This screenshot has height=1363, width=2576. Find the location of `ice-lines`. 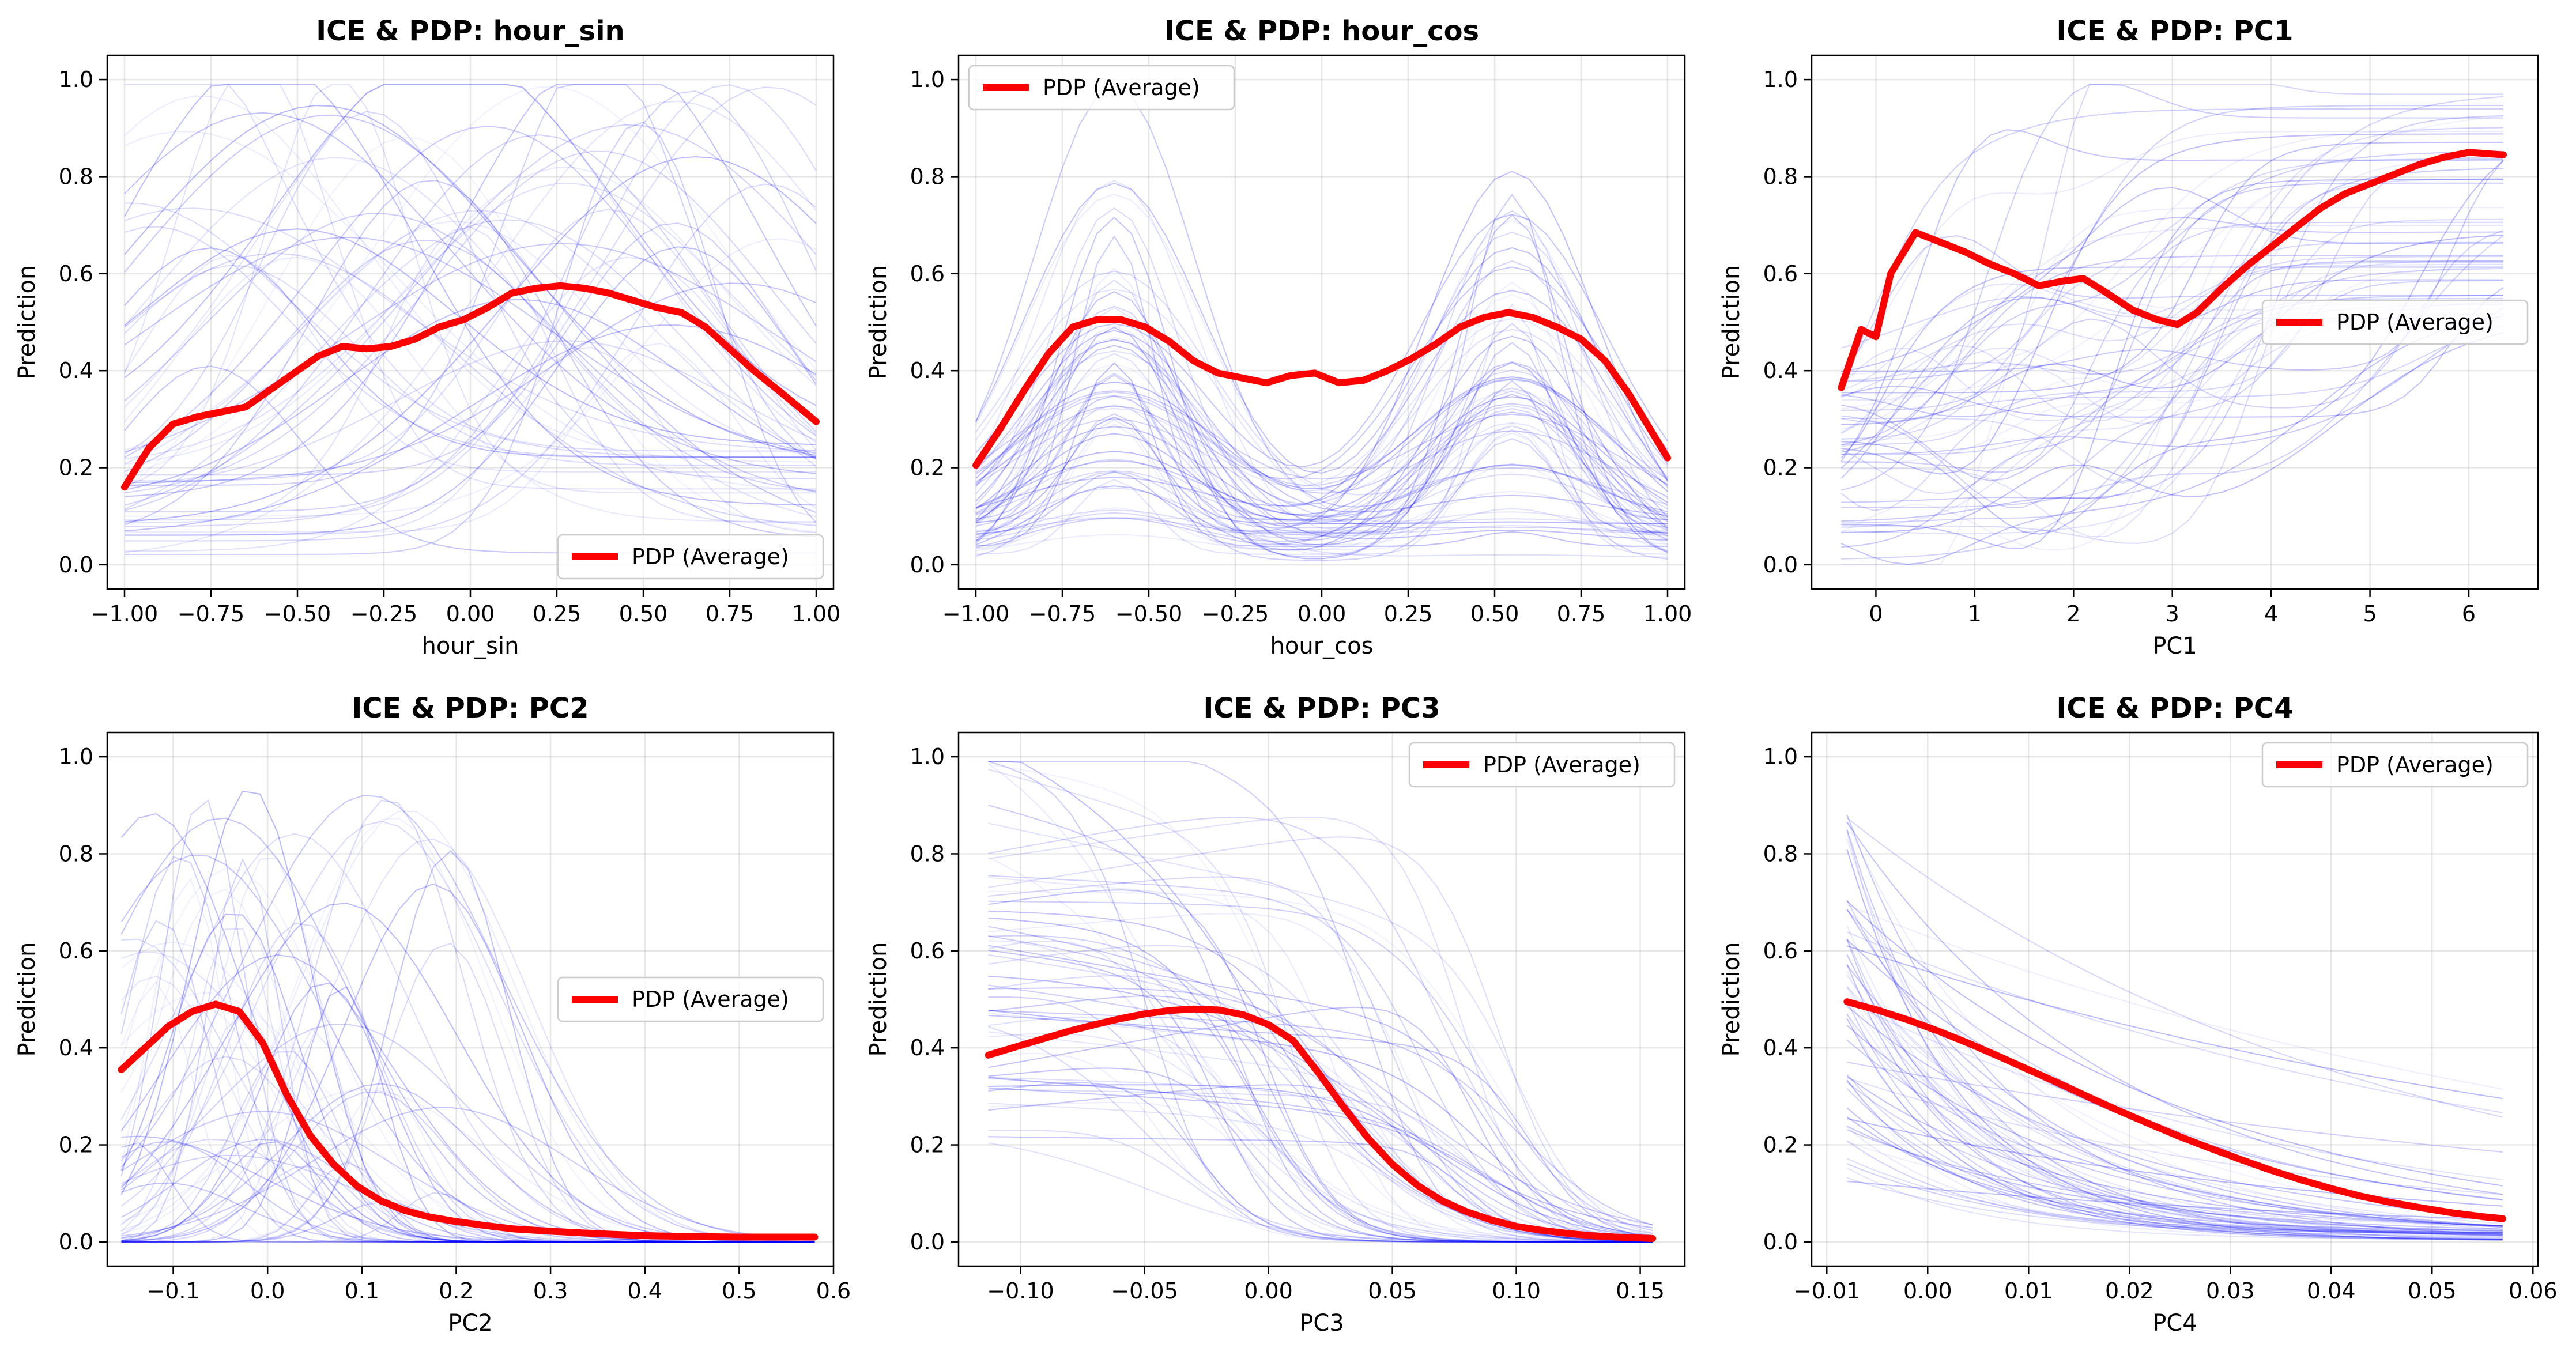

ice-lines is located at coordinates (1321, 323).